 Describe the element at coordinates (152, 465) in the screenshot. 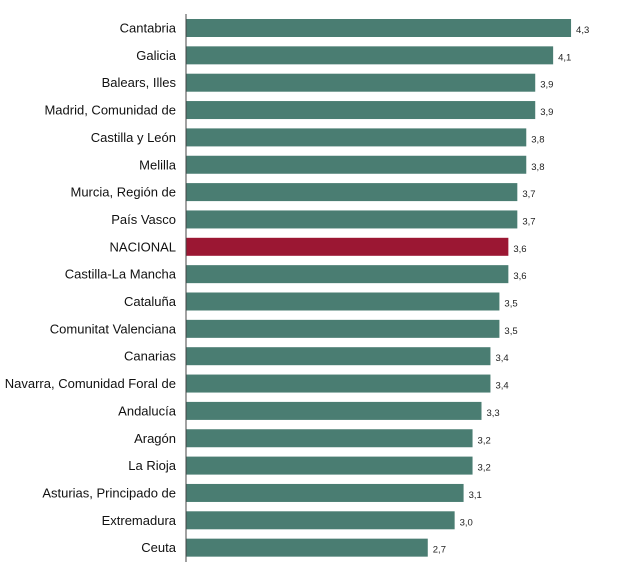

I see `category-label-16: La Rioja` at that location.